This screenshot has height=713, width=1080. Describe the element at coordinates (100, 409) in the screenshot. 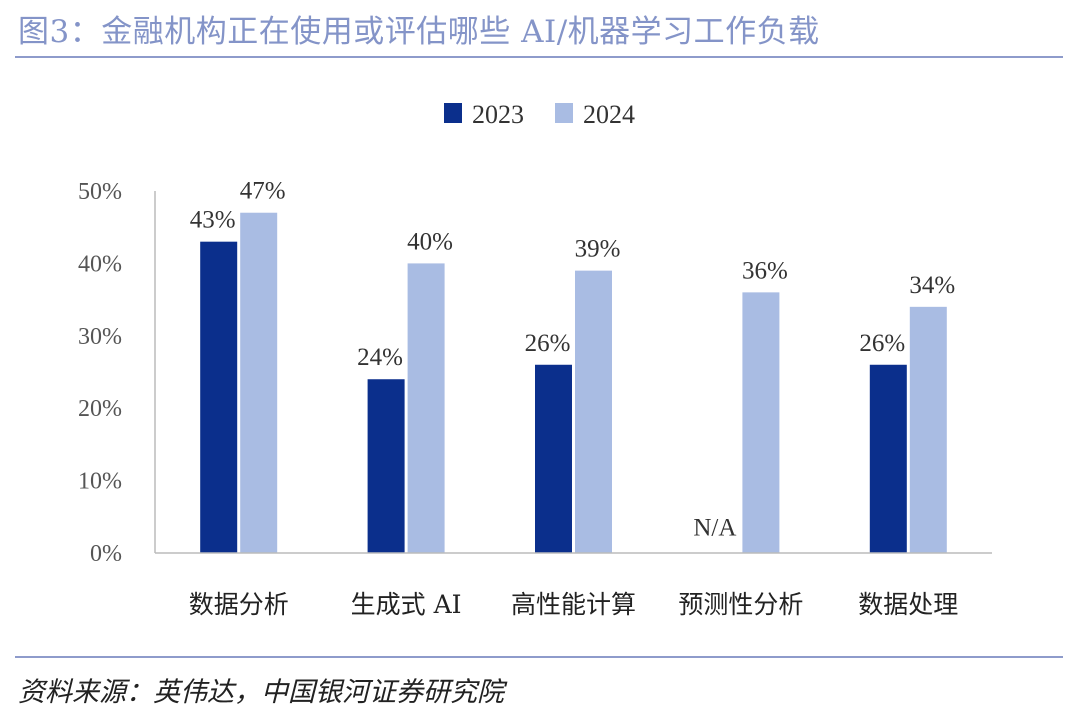

I see `y-tick-label: 20%` at that location.